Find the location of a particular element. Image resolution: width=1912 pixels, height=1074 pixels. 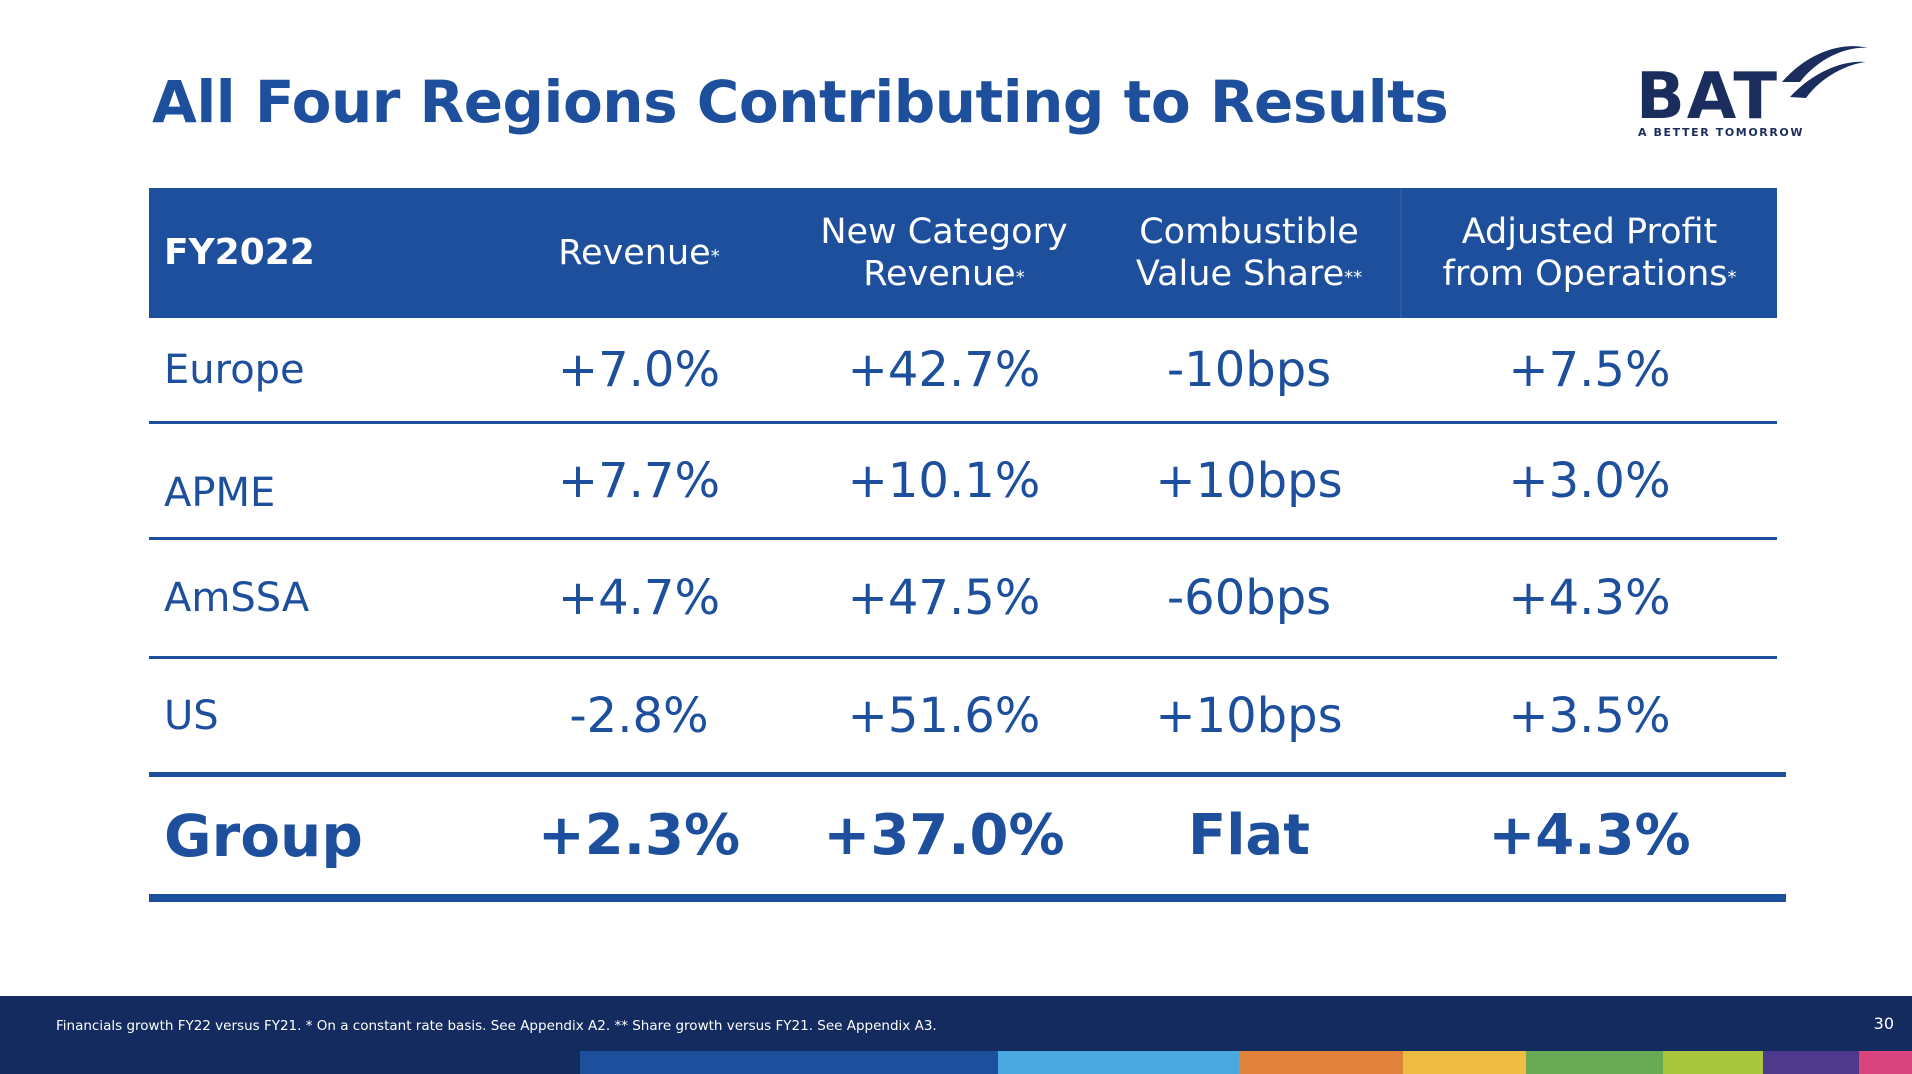

revenue-cell: +4.7% is located at coordinates (639, 598).